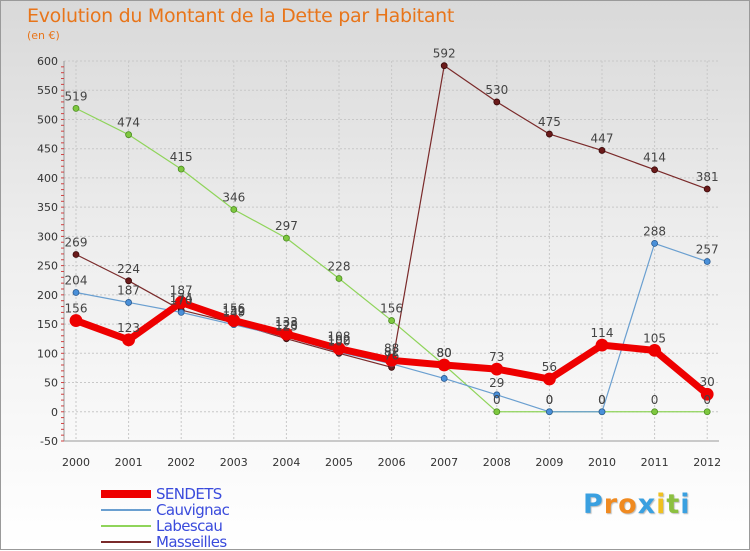  Describe the element at coordinates (128, 290) in the screenshot. I see `data-label-cauvignac: 187` at that location.